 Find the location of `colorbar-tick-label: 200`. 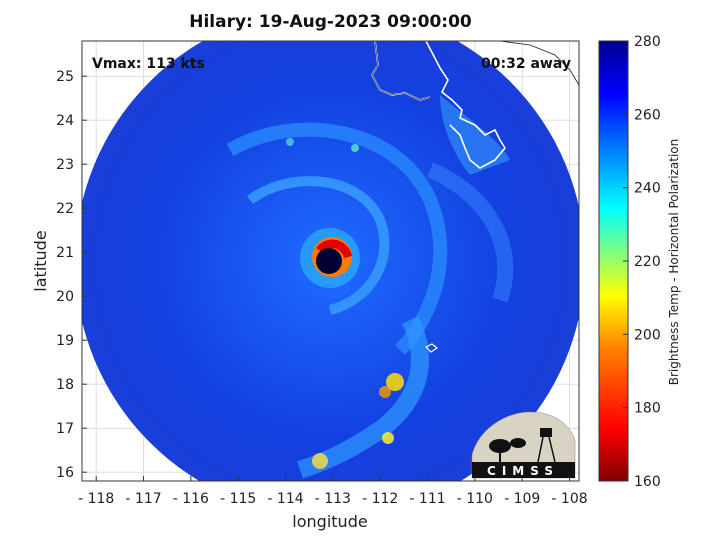

colorbar-tick-label: 200 is located at coordinates (647, 335).